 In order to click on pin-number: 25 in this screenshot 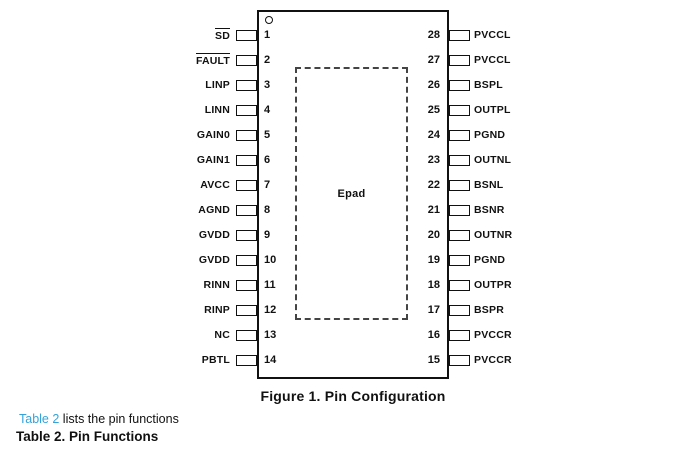, I will do `click(433, 110)`.